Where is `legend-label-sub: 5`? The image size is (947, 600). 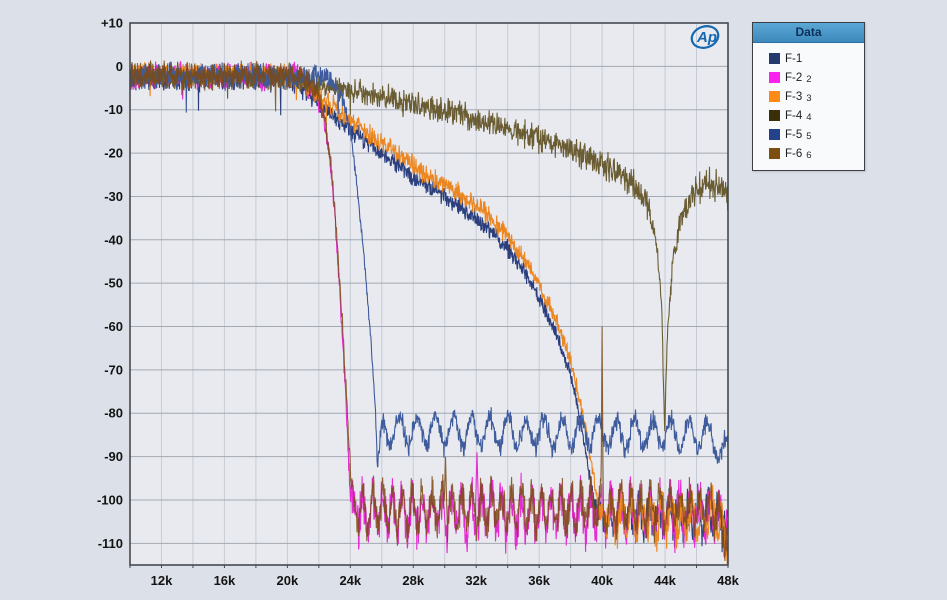
legend-label-sub: 5 is located at coordinates (809, 136).